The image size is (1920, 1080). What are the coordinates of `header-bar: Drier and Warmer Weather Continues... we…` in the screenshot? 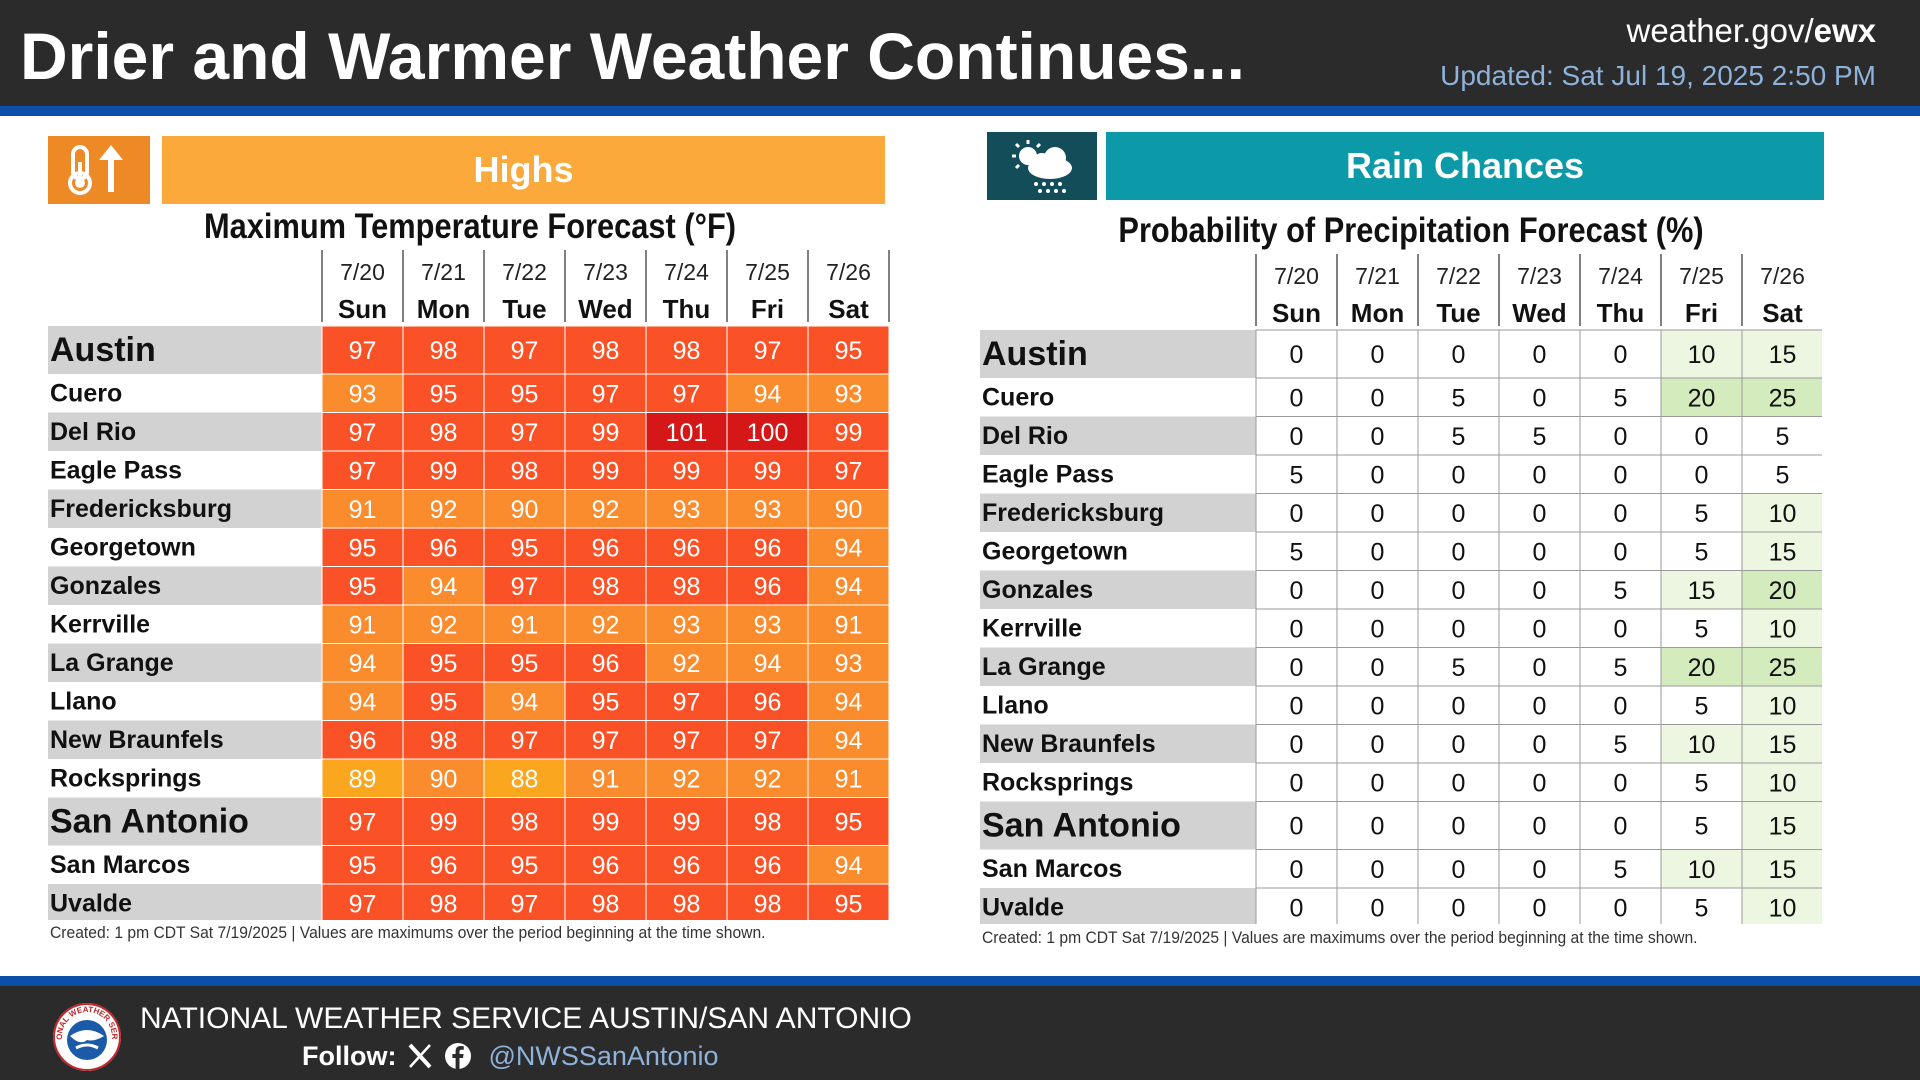 It's located at (960, 53).